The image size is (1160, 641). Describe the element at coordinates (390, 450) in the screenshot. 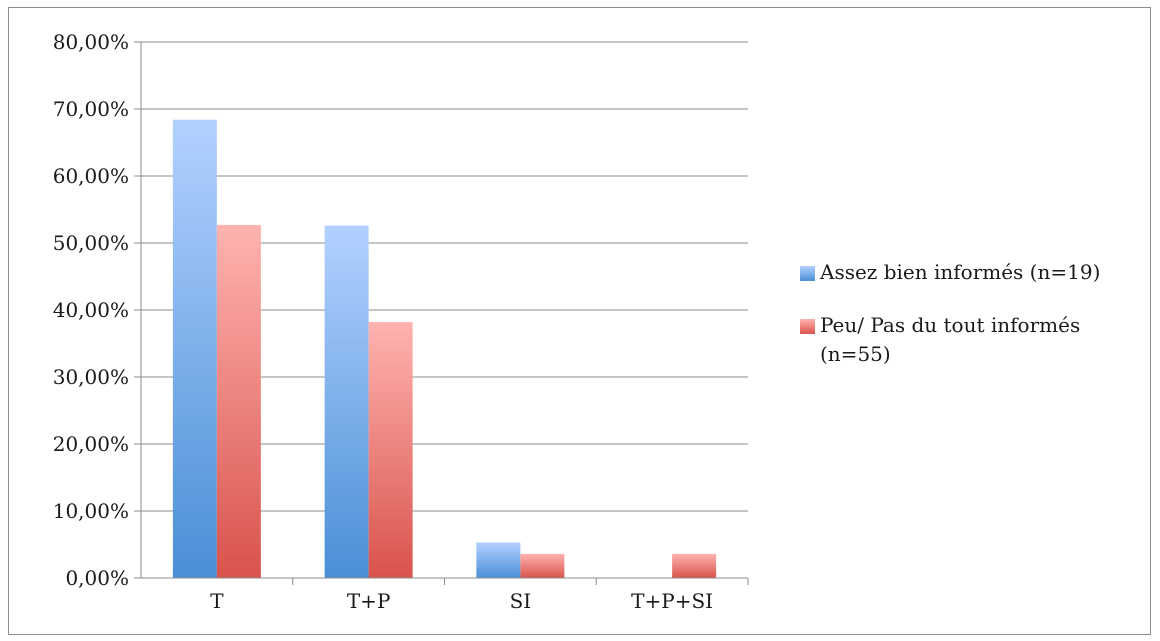

I see `bar-series-2-T+P` at that location.